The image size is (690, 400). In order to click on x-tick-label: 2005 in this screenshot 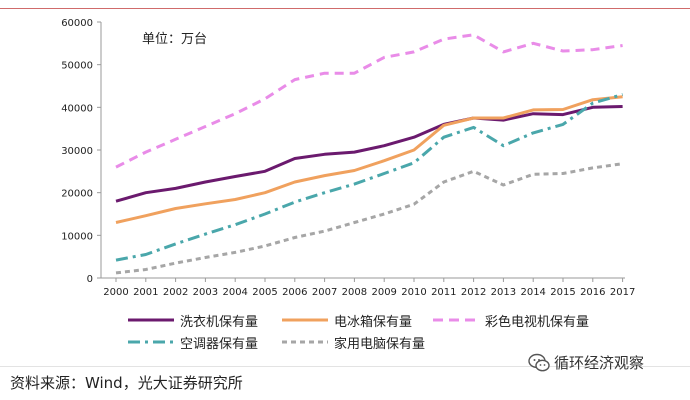, I will do `click(264, 292)`.